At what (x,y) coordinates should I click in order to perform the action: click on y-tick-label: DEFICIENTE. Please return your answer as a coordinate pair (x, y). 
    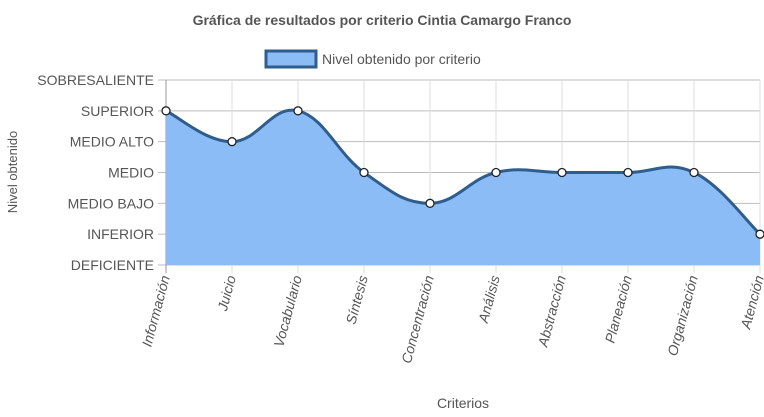
    Looking at the image, I should click on (112, 265).